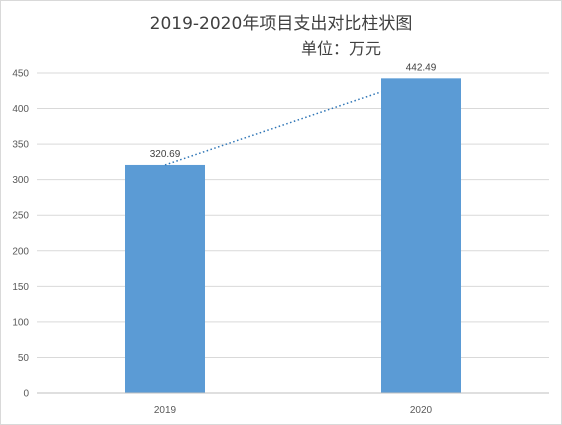  I want to click on bar-2019, so click(165, 278).